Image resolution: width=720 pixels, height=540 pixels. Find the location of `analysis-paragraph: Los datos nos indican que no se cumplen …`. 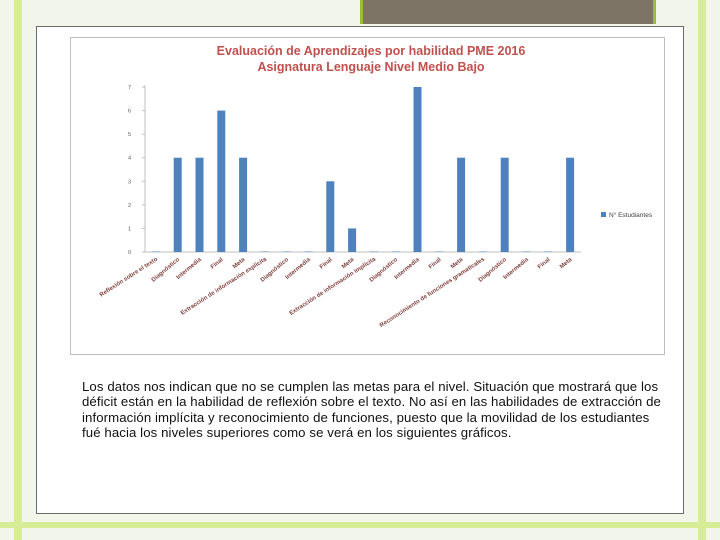

analysis-paragraph: Los datos nos indican que no se cumplen … is located at coordinates (371, 409).